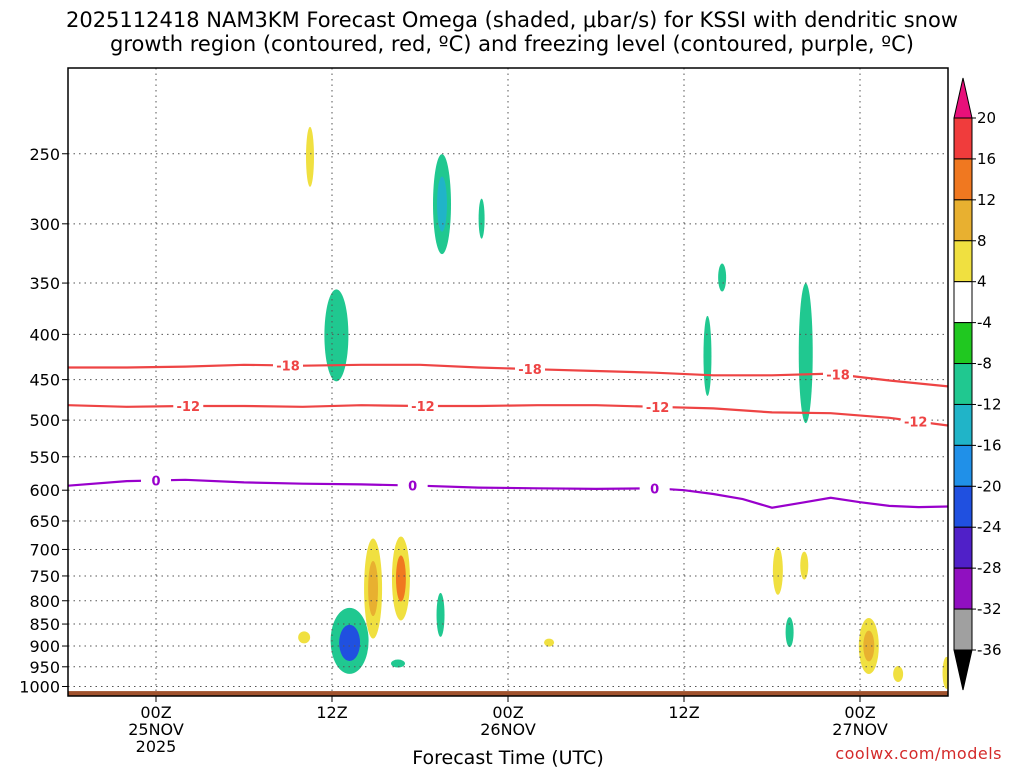 The height and width of the screenshot is (768, 1024). Describe the element at coordinates (986, 159) in the screenshot. I see `colorbar-label-16: 16` at that location.